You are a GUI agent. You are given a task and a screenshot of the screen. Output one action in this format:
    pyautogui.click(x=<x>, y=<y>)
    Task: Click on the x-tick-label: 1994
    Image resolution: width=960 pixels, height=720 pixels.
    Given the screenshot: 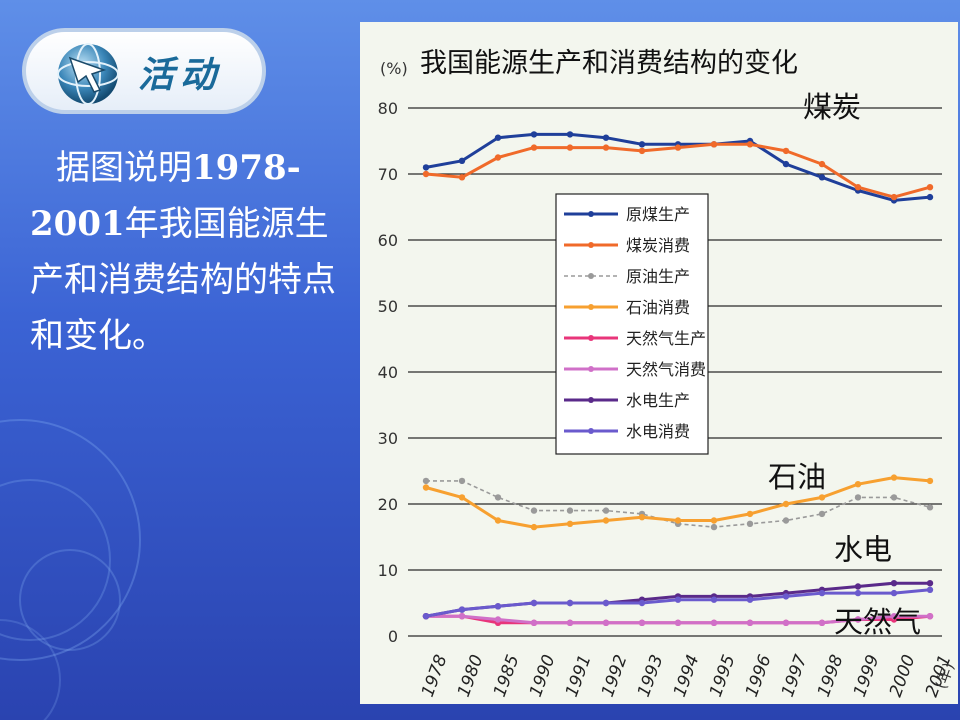 What is the action you would take?
    pyautogui.click(x=687, y=675)
    